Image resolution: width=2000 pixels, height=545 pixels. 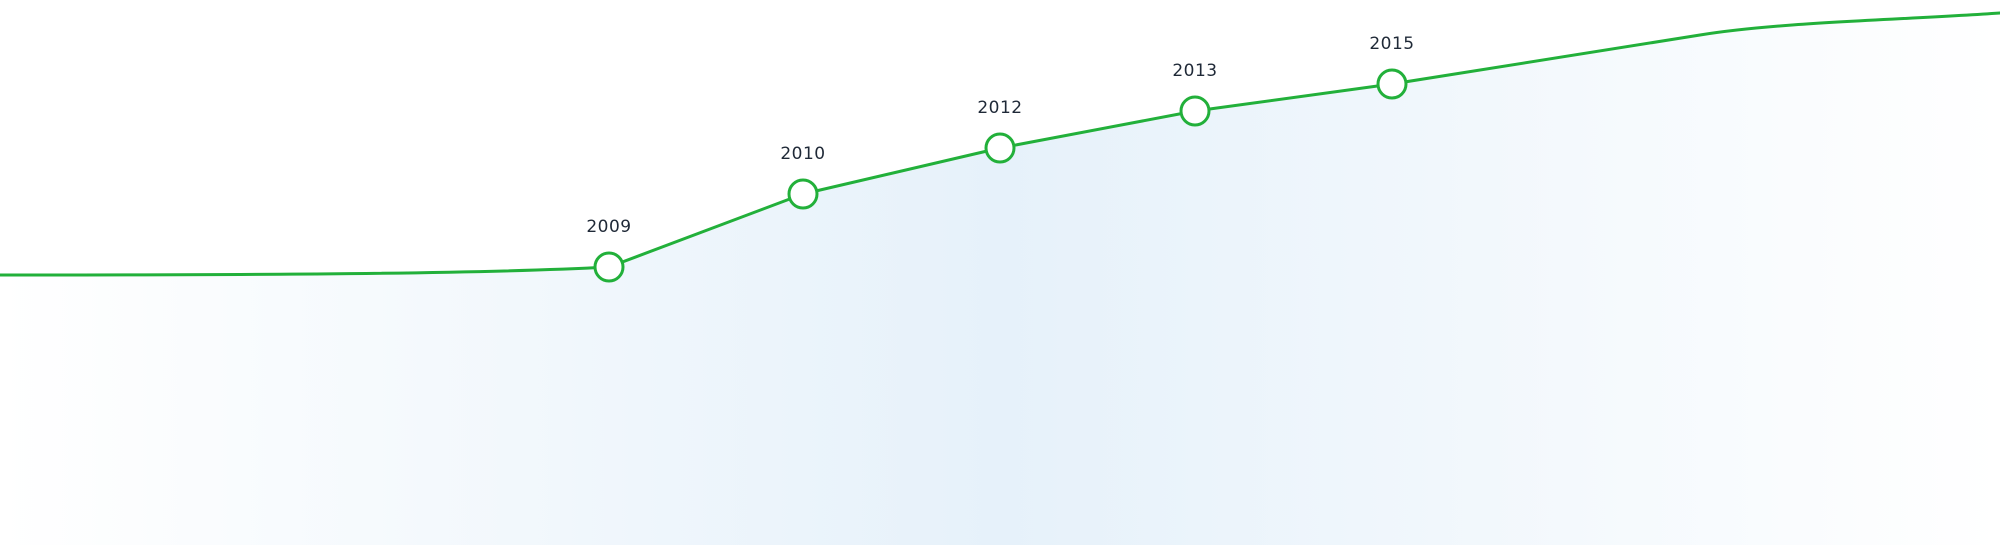 I want to click on milestone-label-2009: 2009, so click(x=608, y=227).